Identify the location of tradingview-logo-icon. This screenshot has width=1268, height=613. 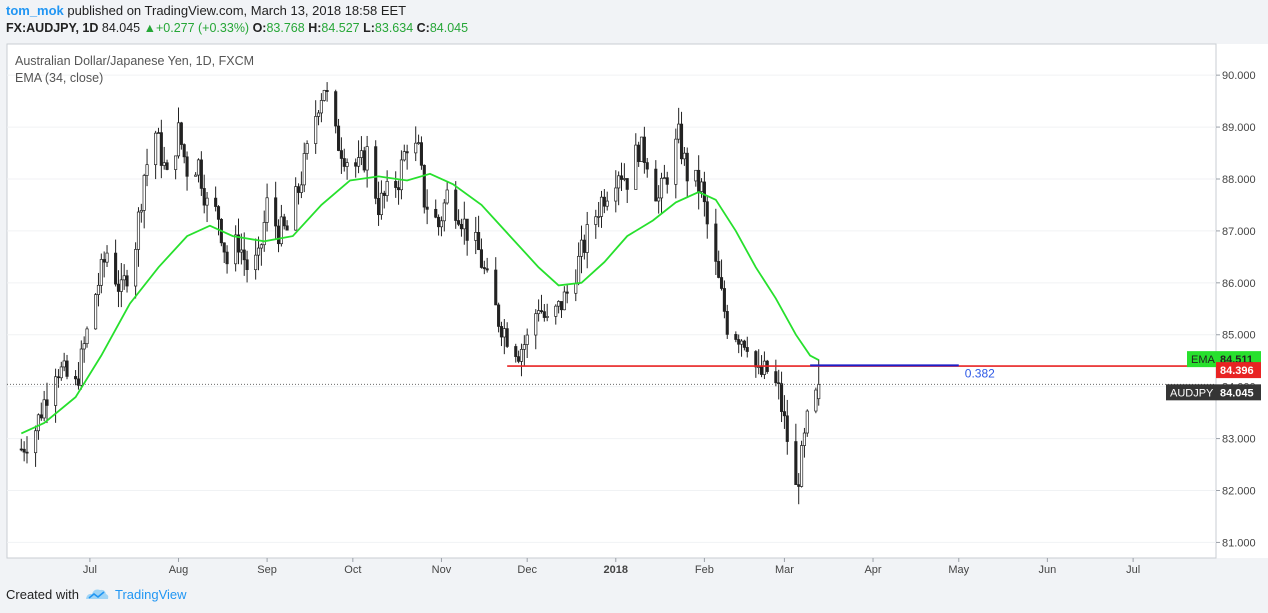
(97, 594).